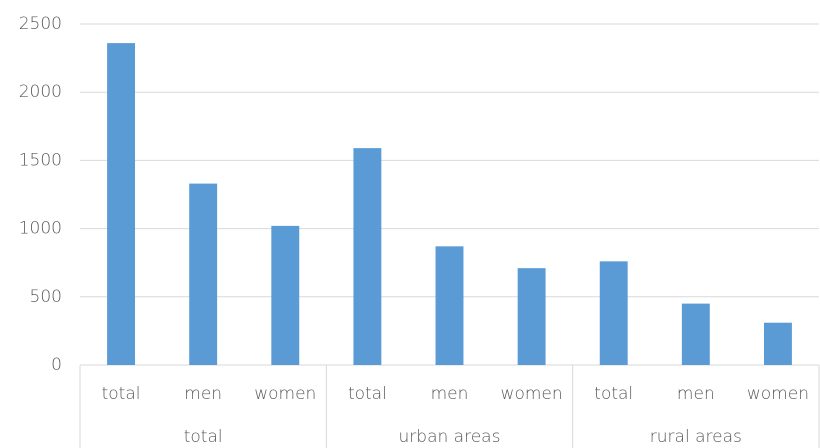 The height and width of the screenshot is (448, 820). What do you see at coordinates (40, 92) in the screenshot?
I see `y-tick-label: 2000` at bounding box center [40, 92].